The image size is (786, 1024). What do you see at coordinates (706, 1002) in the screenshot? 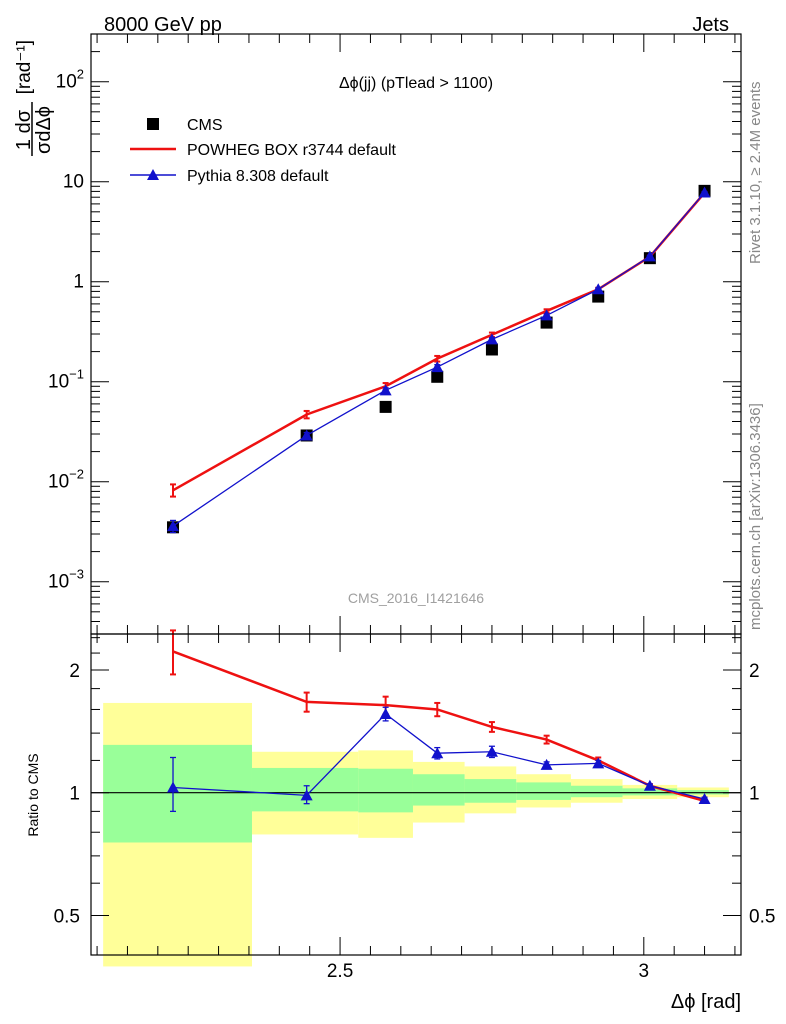
I see `x-axis-label: Δϕ [rad]` at bounding box center [706, 1002].